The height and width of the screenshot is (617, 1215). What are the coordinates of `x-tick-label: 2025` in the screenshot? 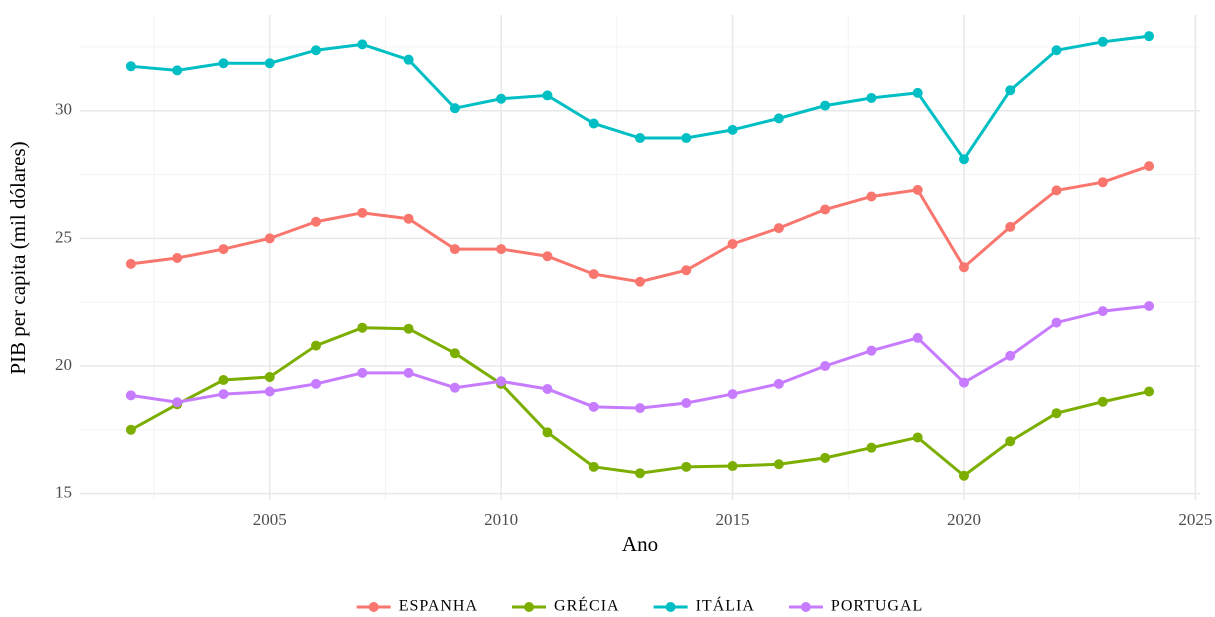 It's located at (1195, 519).